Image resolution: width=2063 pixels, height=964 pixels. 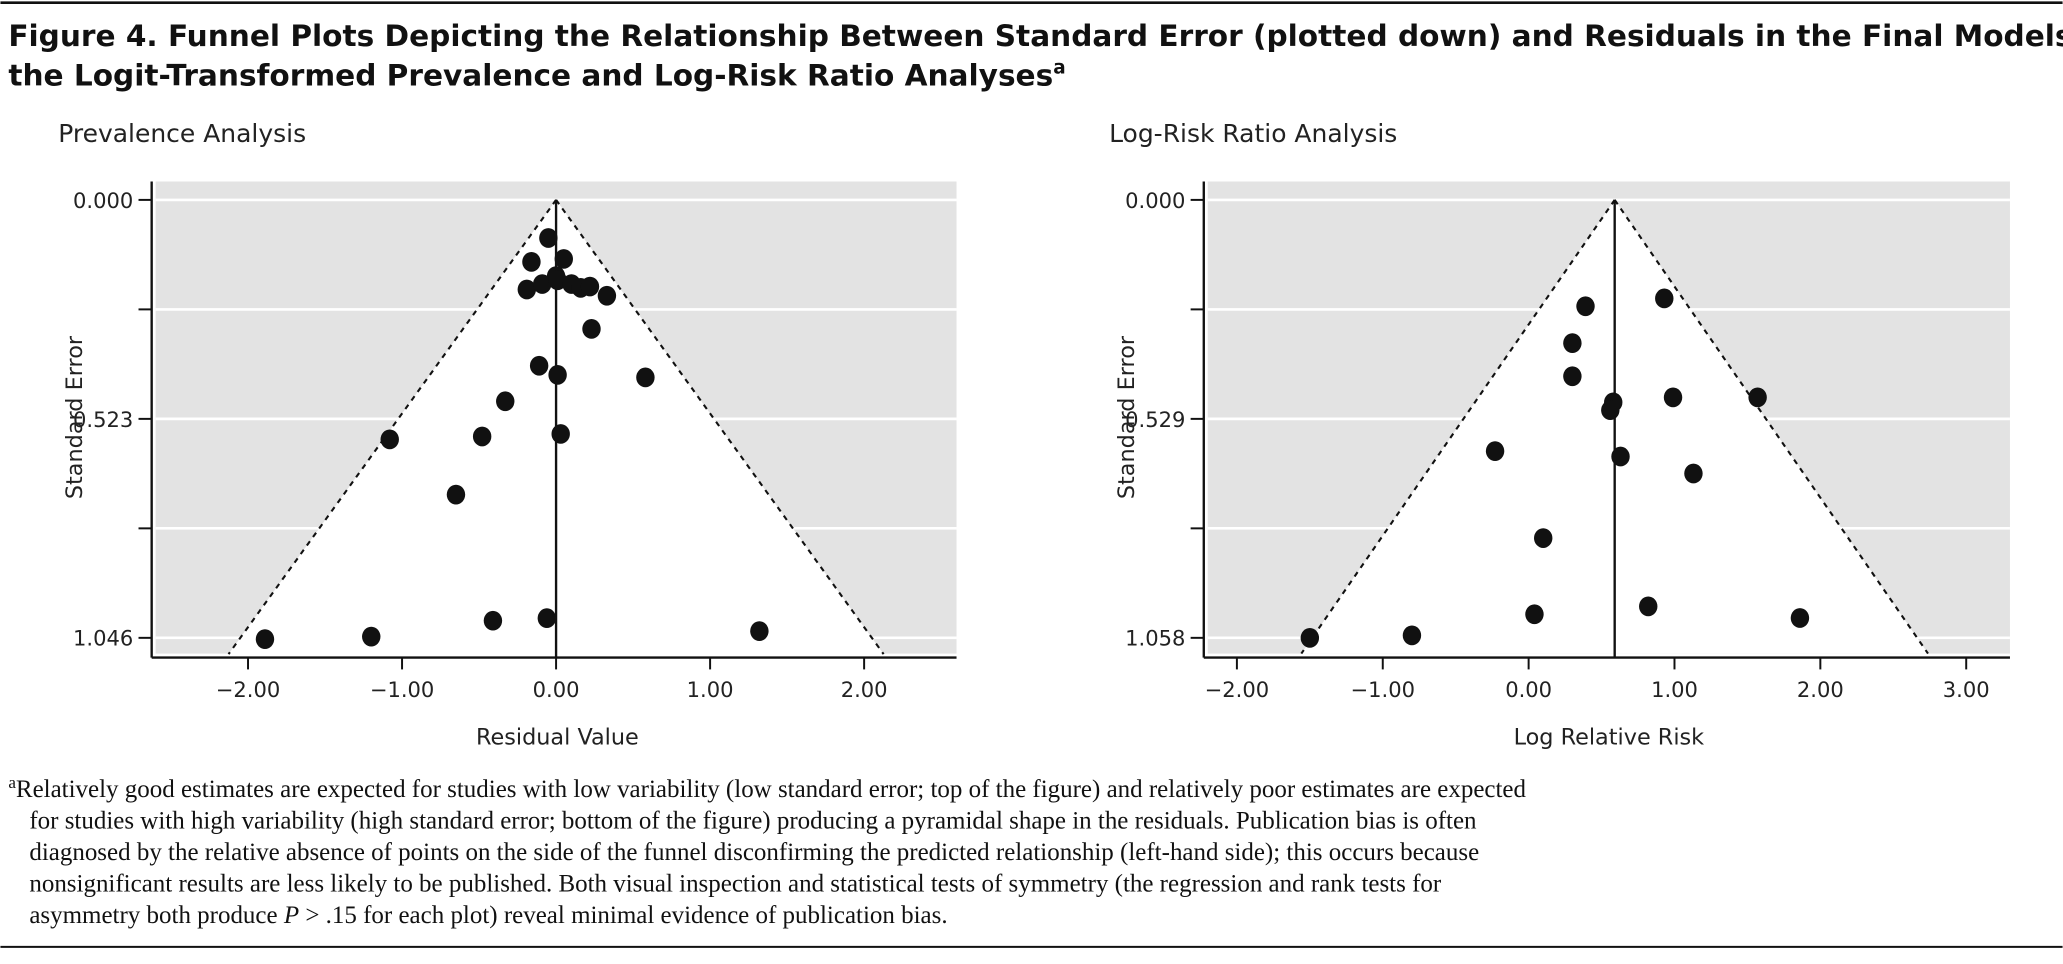 I want to click on y-tick-label: 1.058, so click(x=1155, y=638).